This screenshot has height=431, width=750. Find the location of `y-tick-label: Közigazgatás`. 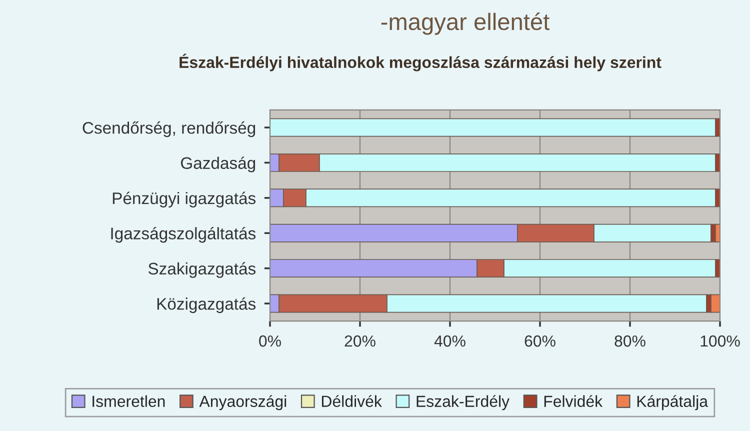

y-tick-label: Közigazgatás is located at coordinates (206, 305).